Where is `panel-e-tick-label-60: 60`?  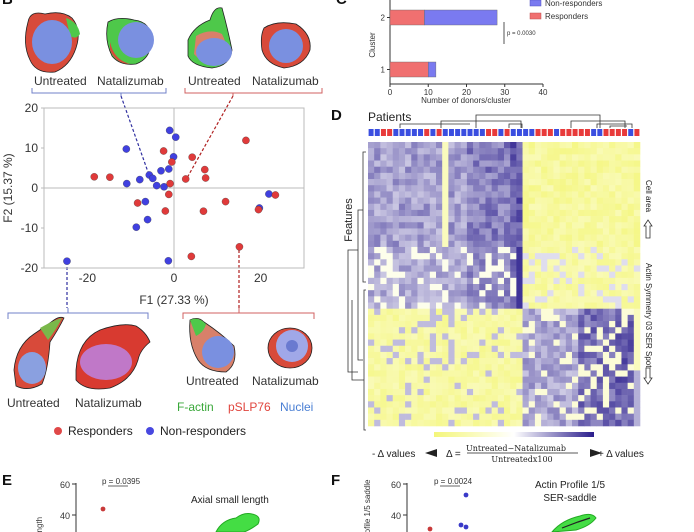 panel-e-tick-label-60: 60 is located at coordinates (65, 485).